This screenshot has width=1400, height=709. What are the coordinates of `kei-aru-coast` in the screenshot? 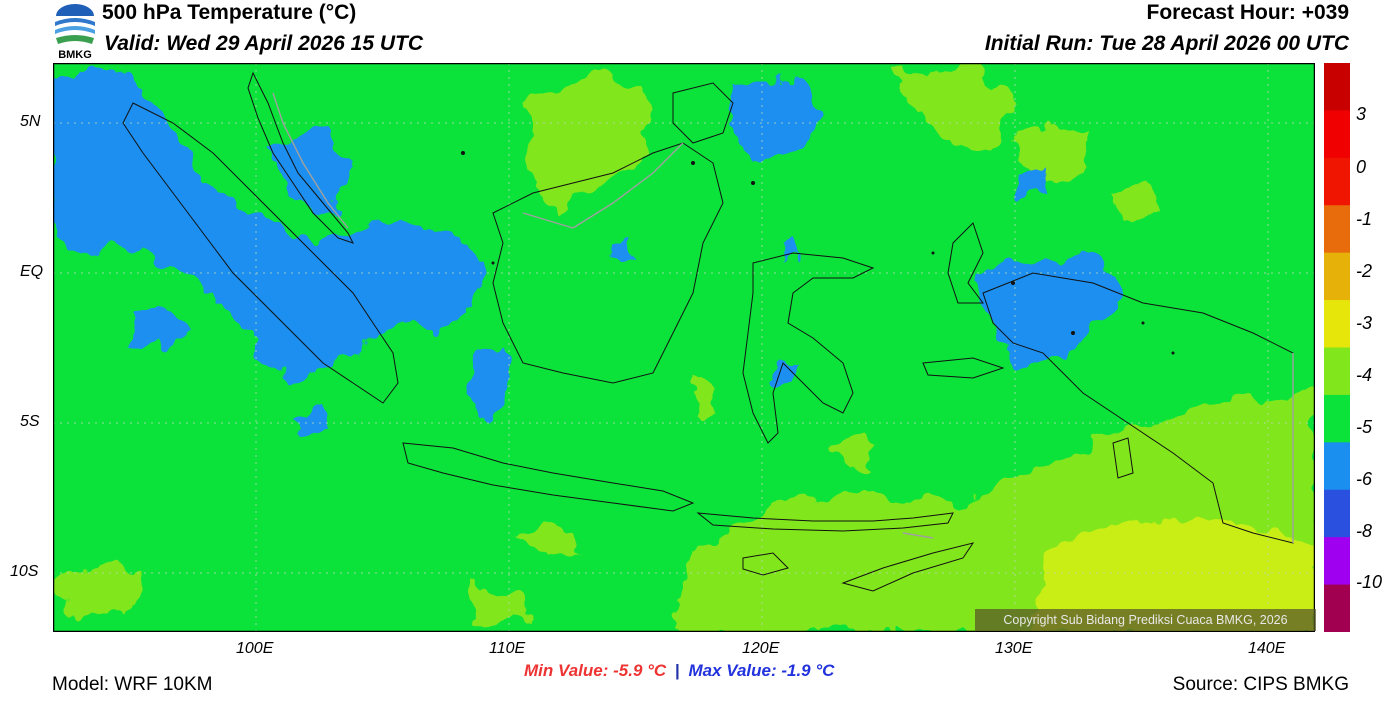 It's located at (1123, 458).